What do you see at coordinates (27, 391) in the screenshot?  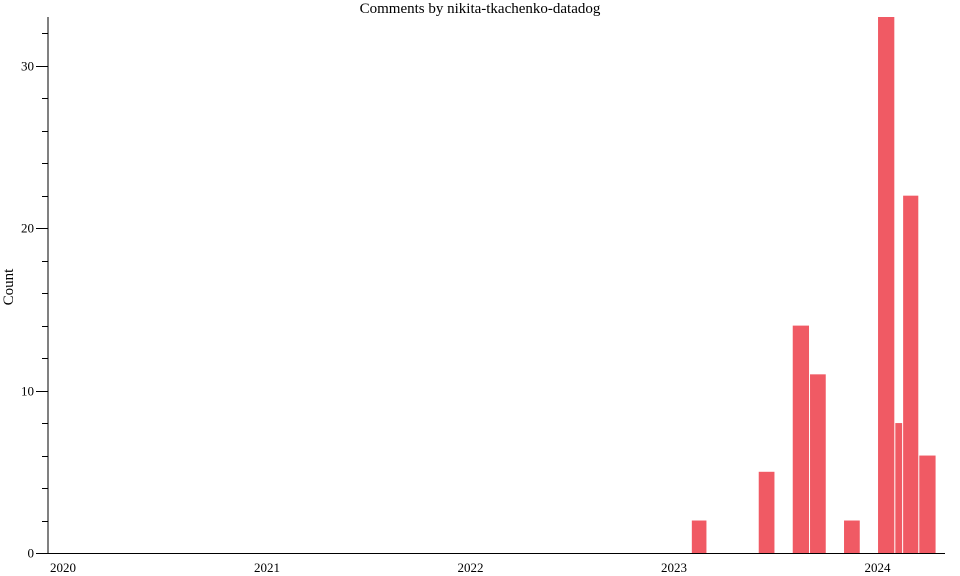 I see `y-tick-label: 10` at bounding box center [27, 391].